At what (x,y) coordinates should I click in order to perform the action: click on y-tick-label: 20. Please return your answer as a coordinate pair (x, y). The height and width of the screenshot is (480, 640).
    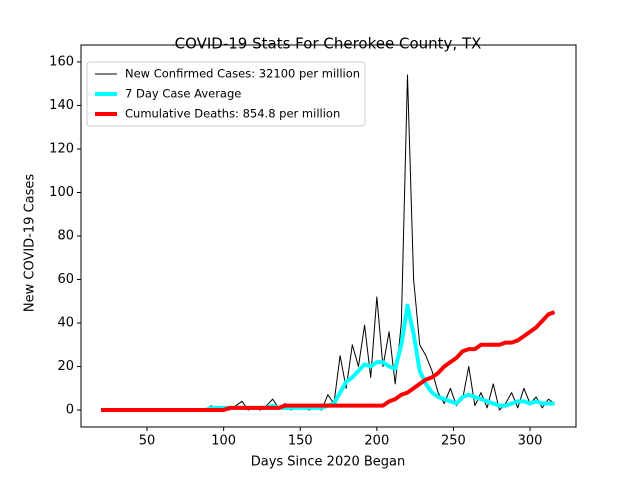
    Looking at the image, I should click on (65, 366).